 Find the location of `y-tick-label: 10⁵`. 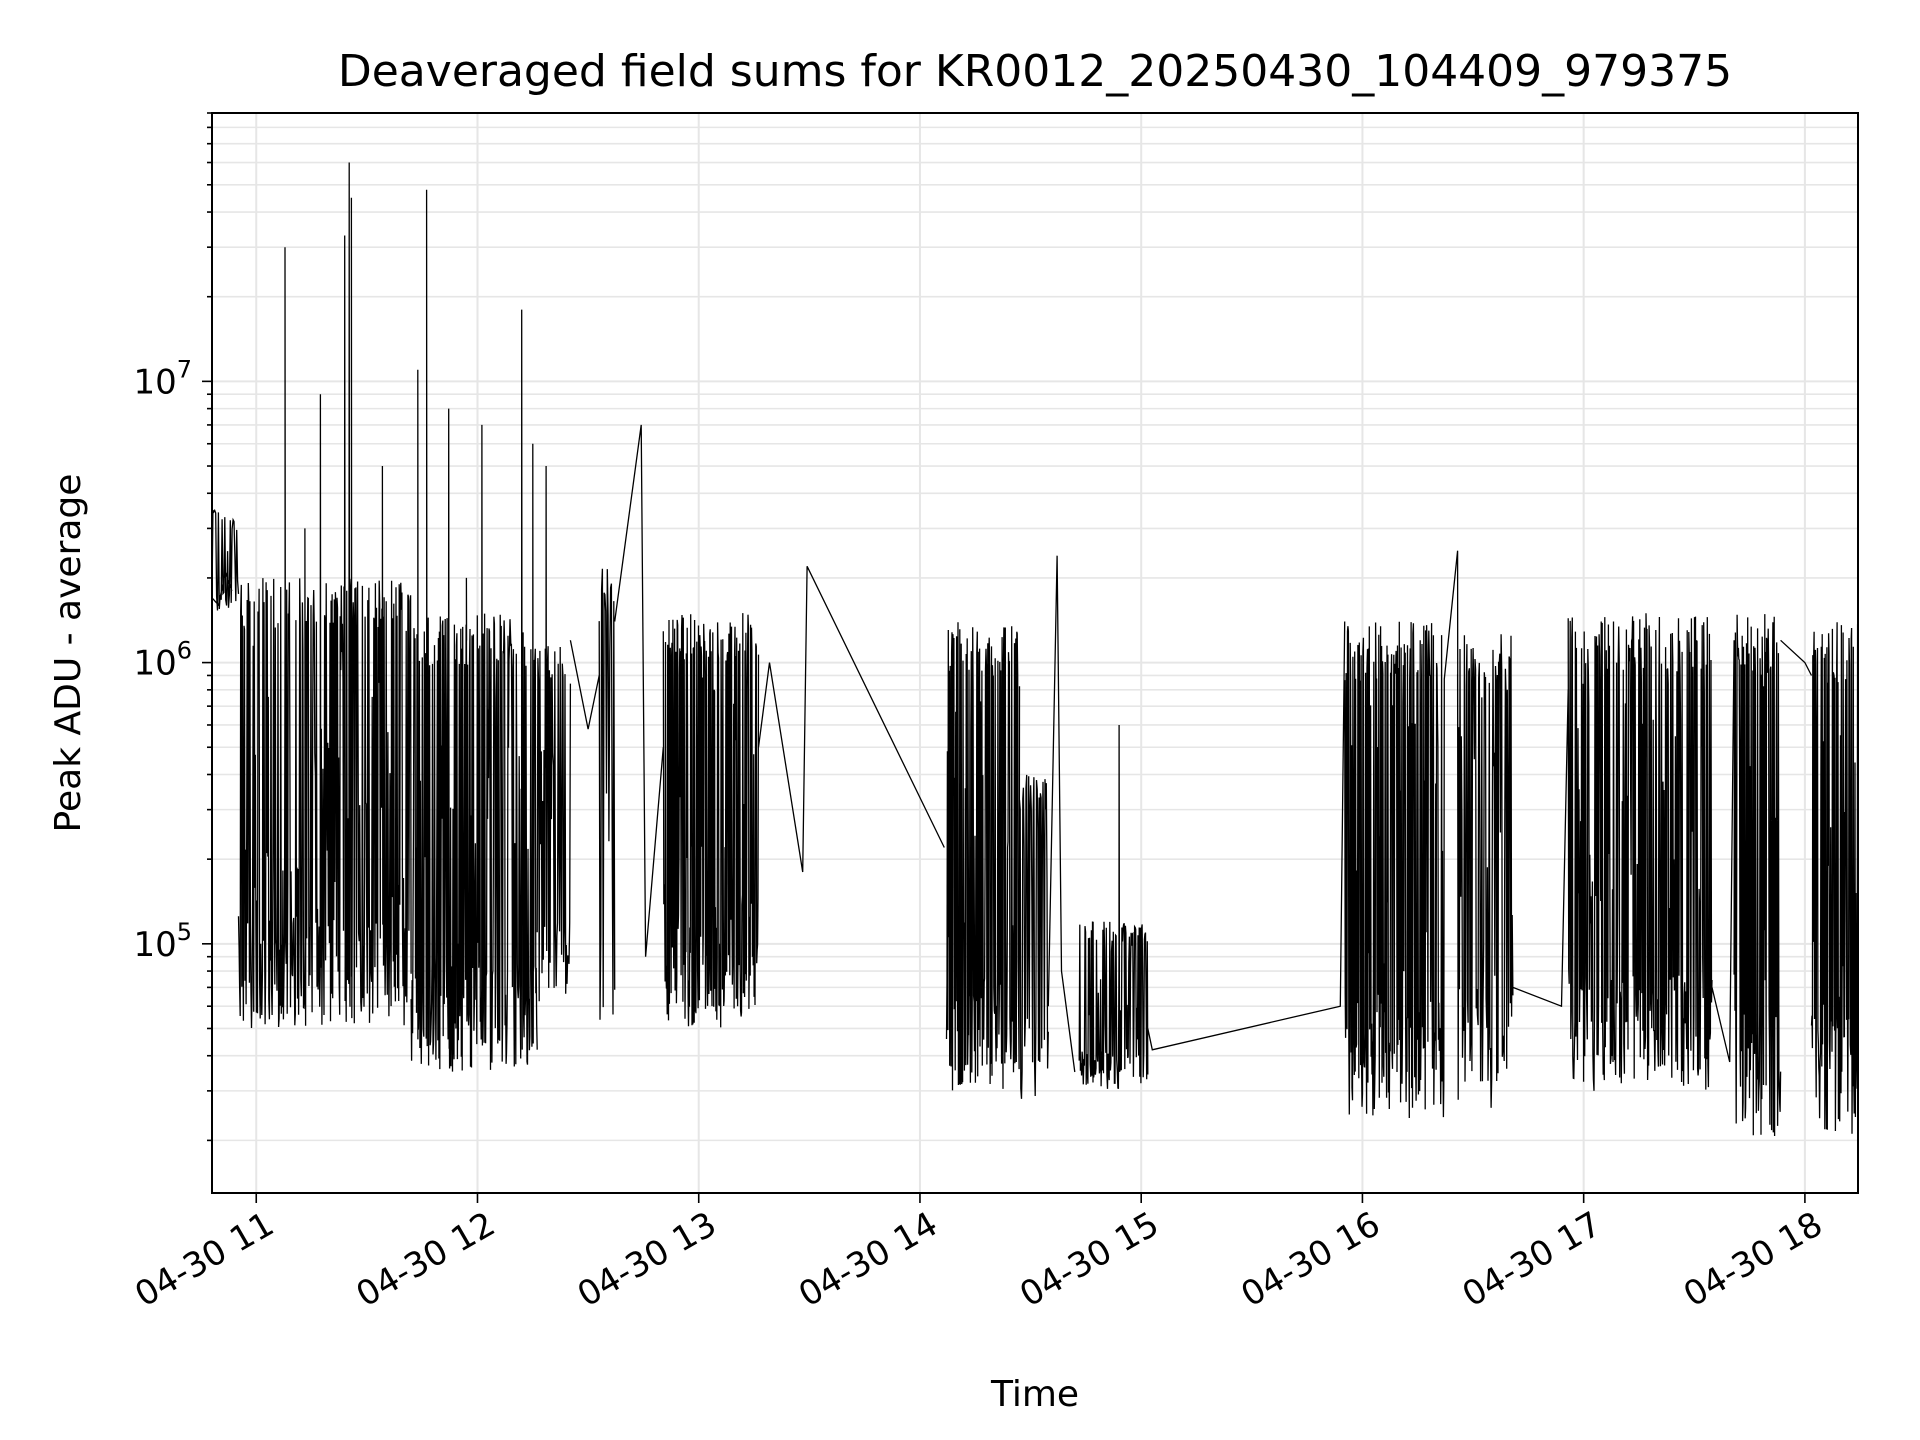

y-tick-label: 10⁵ is located at coordinates (162, 941).